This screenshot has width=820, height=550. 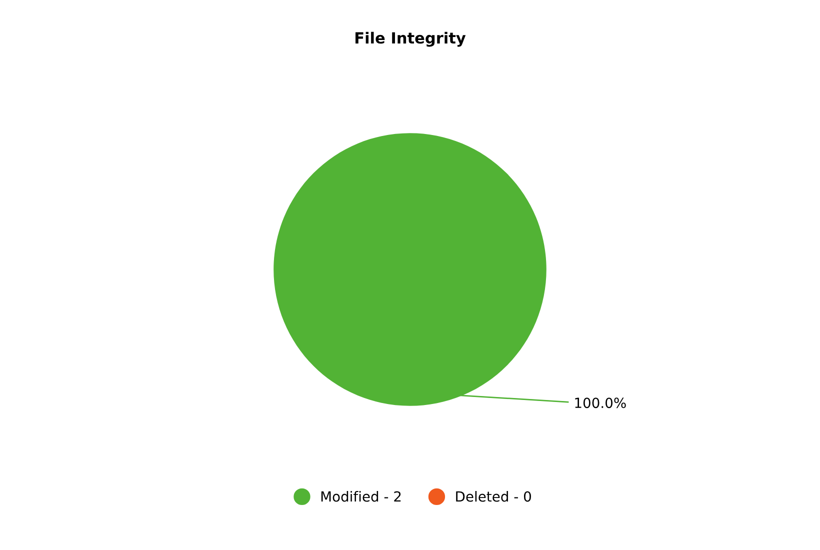 What do you see at coordinates (493, 496) in the screenshot?
I see `legend-label: Deleted - 0` at bounding box center [493, 496].